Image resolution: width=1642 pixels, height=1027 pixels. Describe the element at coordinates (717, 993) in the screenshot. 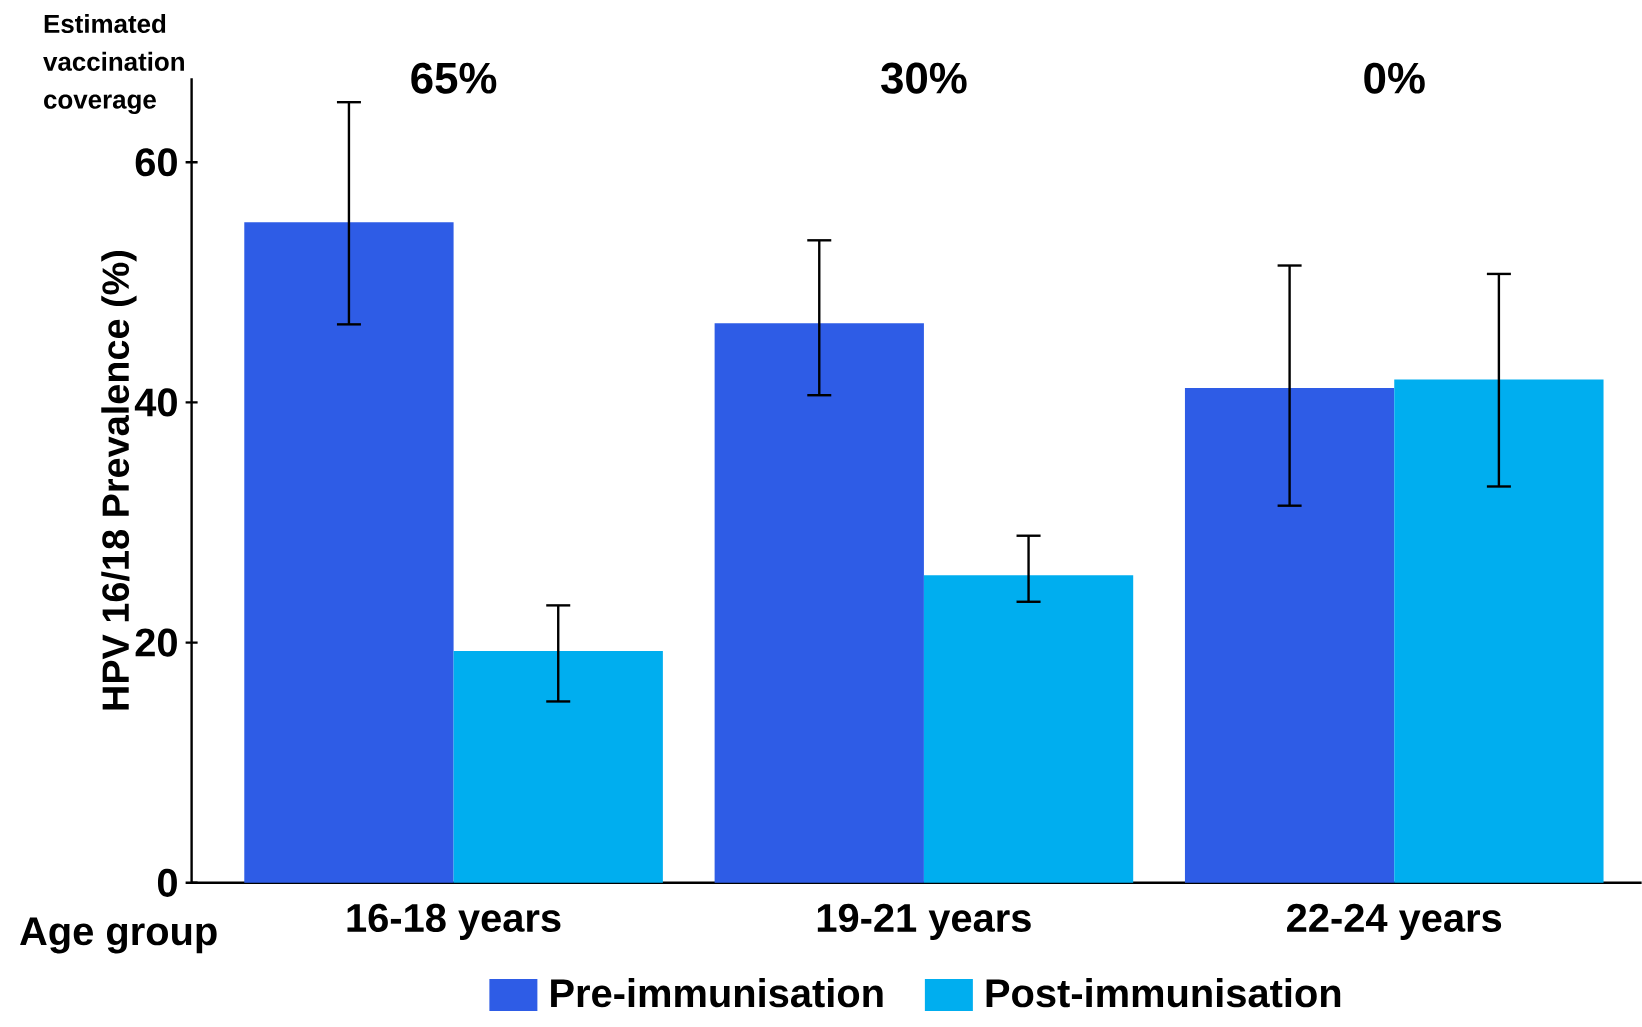

I see `legend-label: Pre-immunisation` at that location.